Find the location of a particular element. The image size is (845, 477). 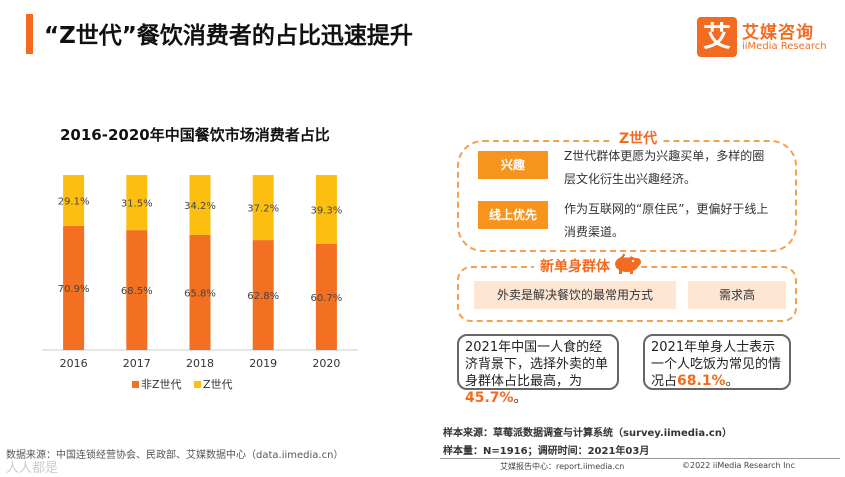

logo-name-en: iiMedia Research is located at coordinates (784, 46).